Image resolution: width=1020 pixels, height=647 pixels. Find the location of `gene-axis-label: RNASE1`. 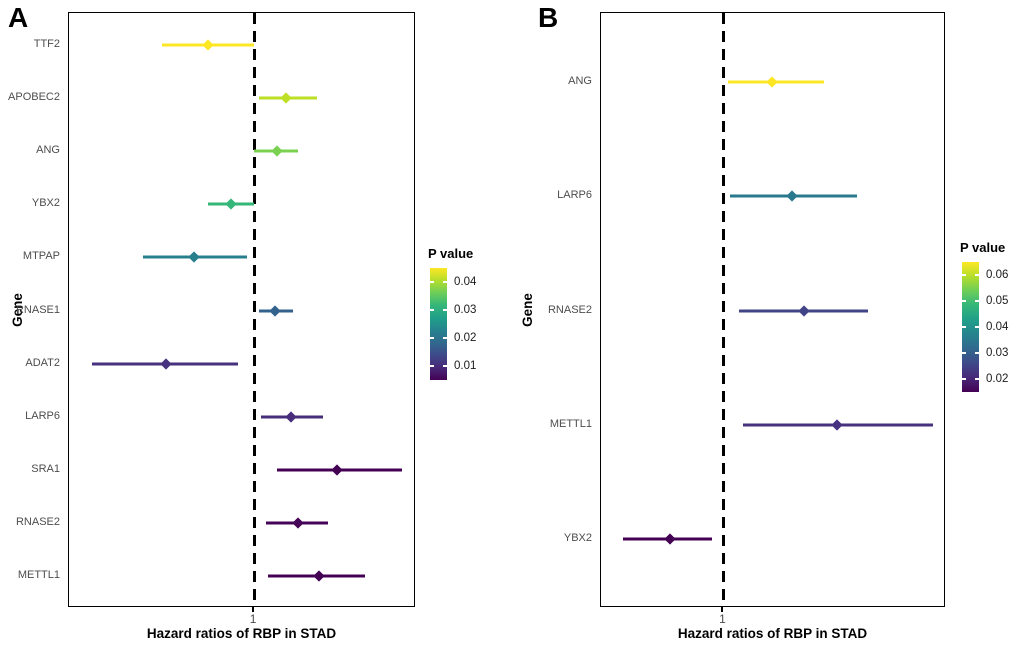

gene-axis-label: RNASE1 is located at coordinates (37, 309).